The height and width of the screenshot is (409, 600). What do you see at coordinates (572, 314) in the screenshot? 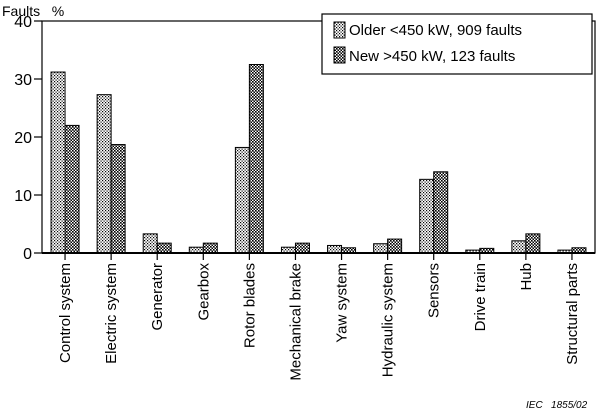
I see `category-label-structural-parts: Structural parts` at bounding box center [572, 314].